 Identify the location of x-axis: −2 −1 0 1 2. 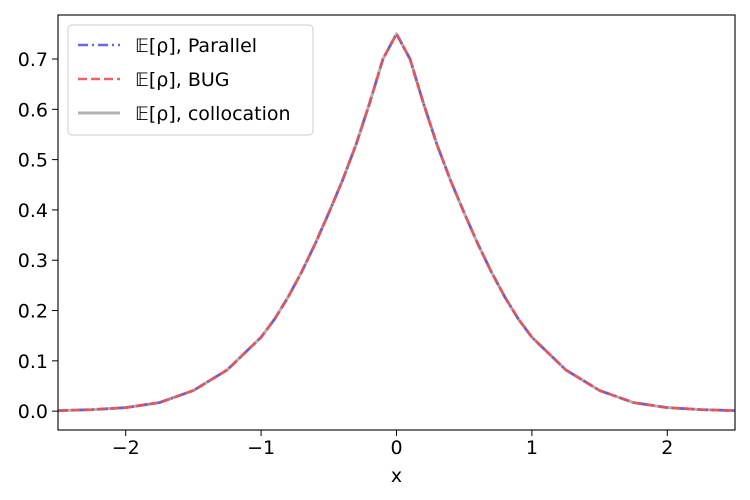
(392, 444).